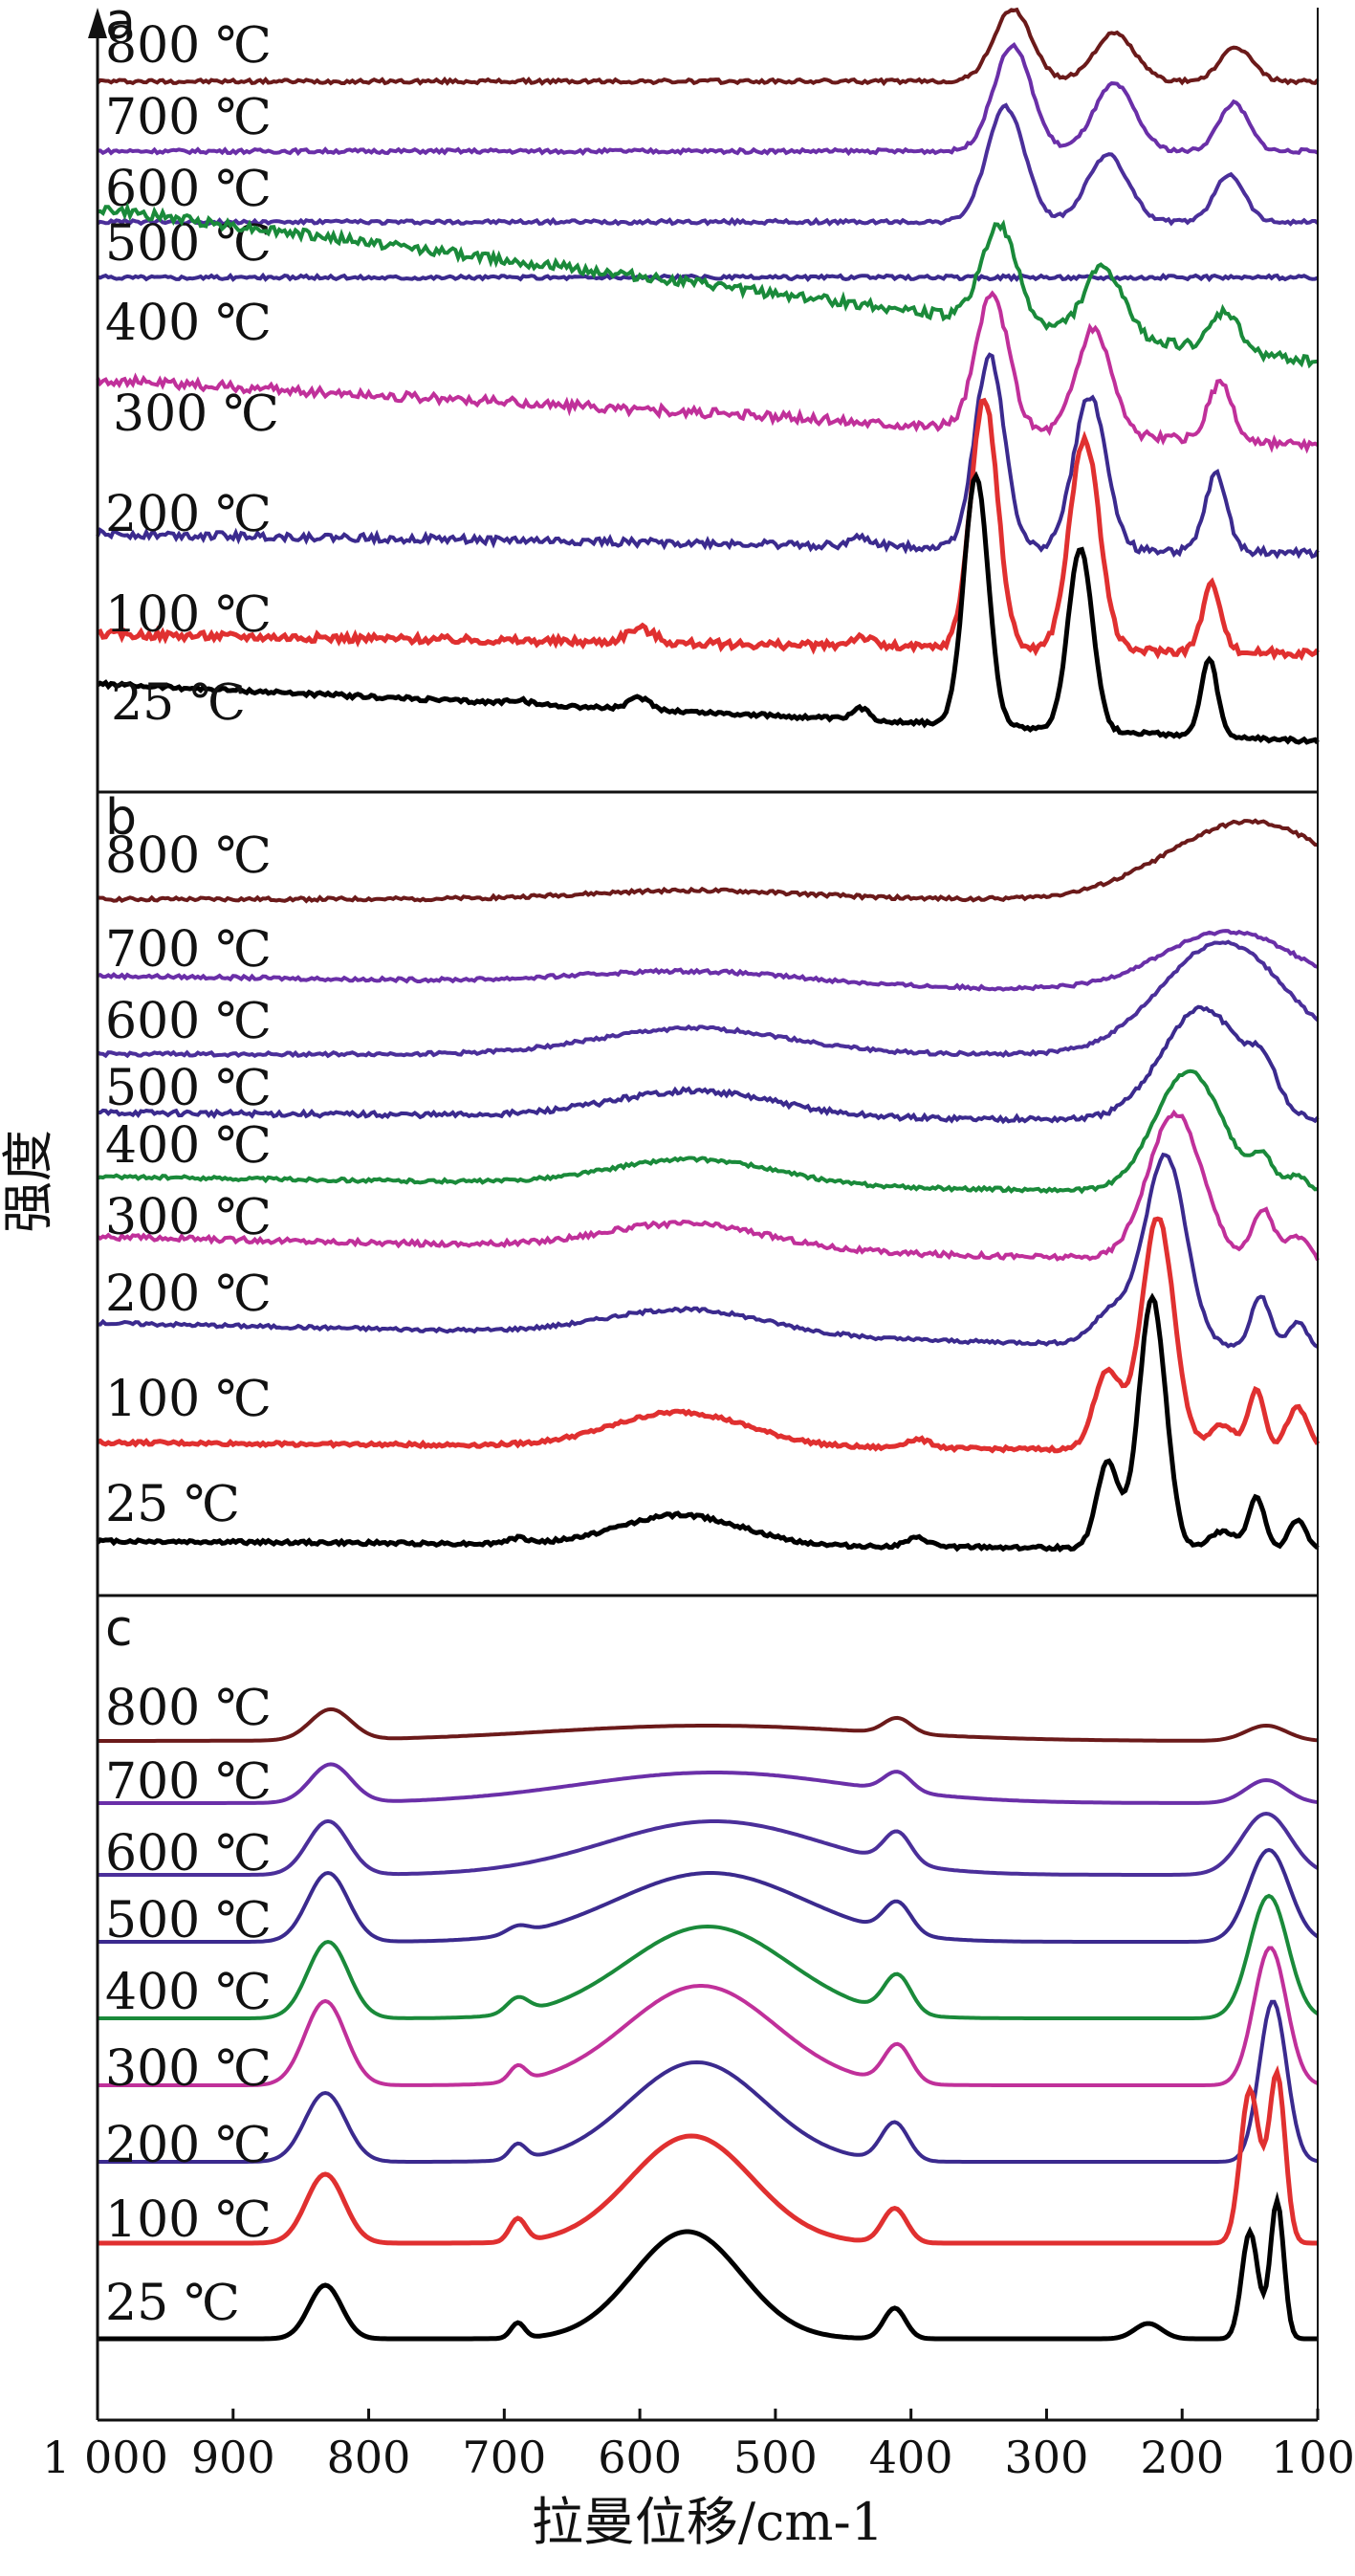 Image resolution: width=1355 pixels, height=2576 pixels. Describe the element at coordinates (188, 1022) in the screenshot. I see `series-label-b-2: 600 ℃` at that location.